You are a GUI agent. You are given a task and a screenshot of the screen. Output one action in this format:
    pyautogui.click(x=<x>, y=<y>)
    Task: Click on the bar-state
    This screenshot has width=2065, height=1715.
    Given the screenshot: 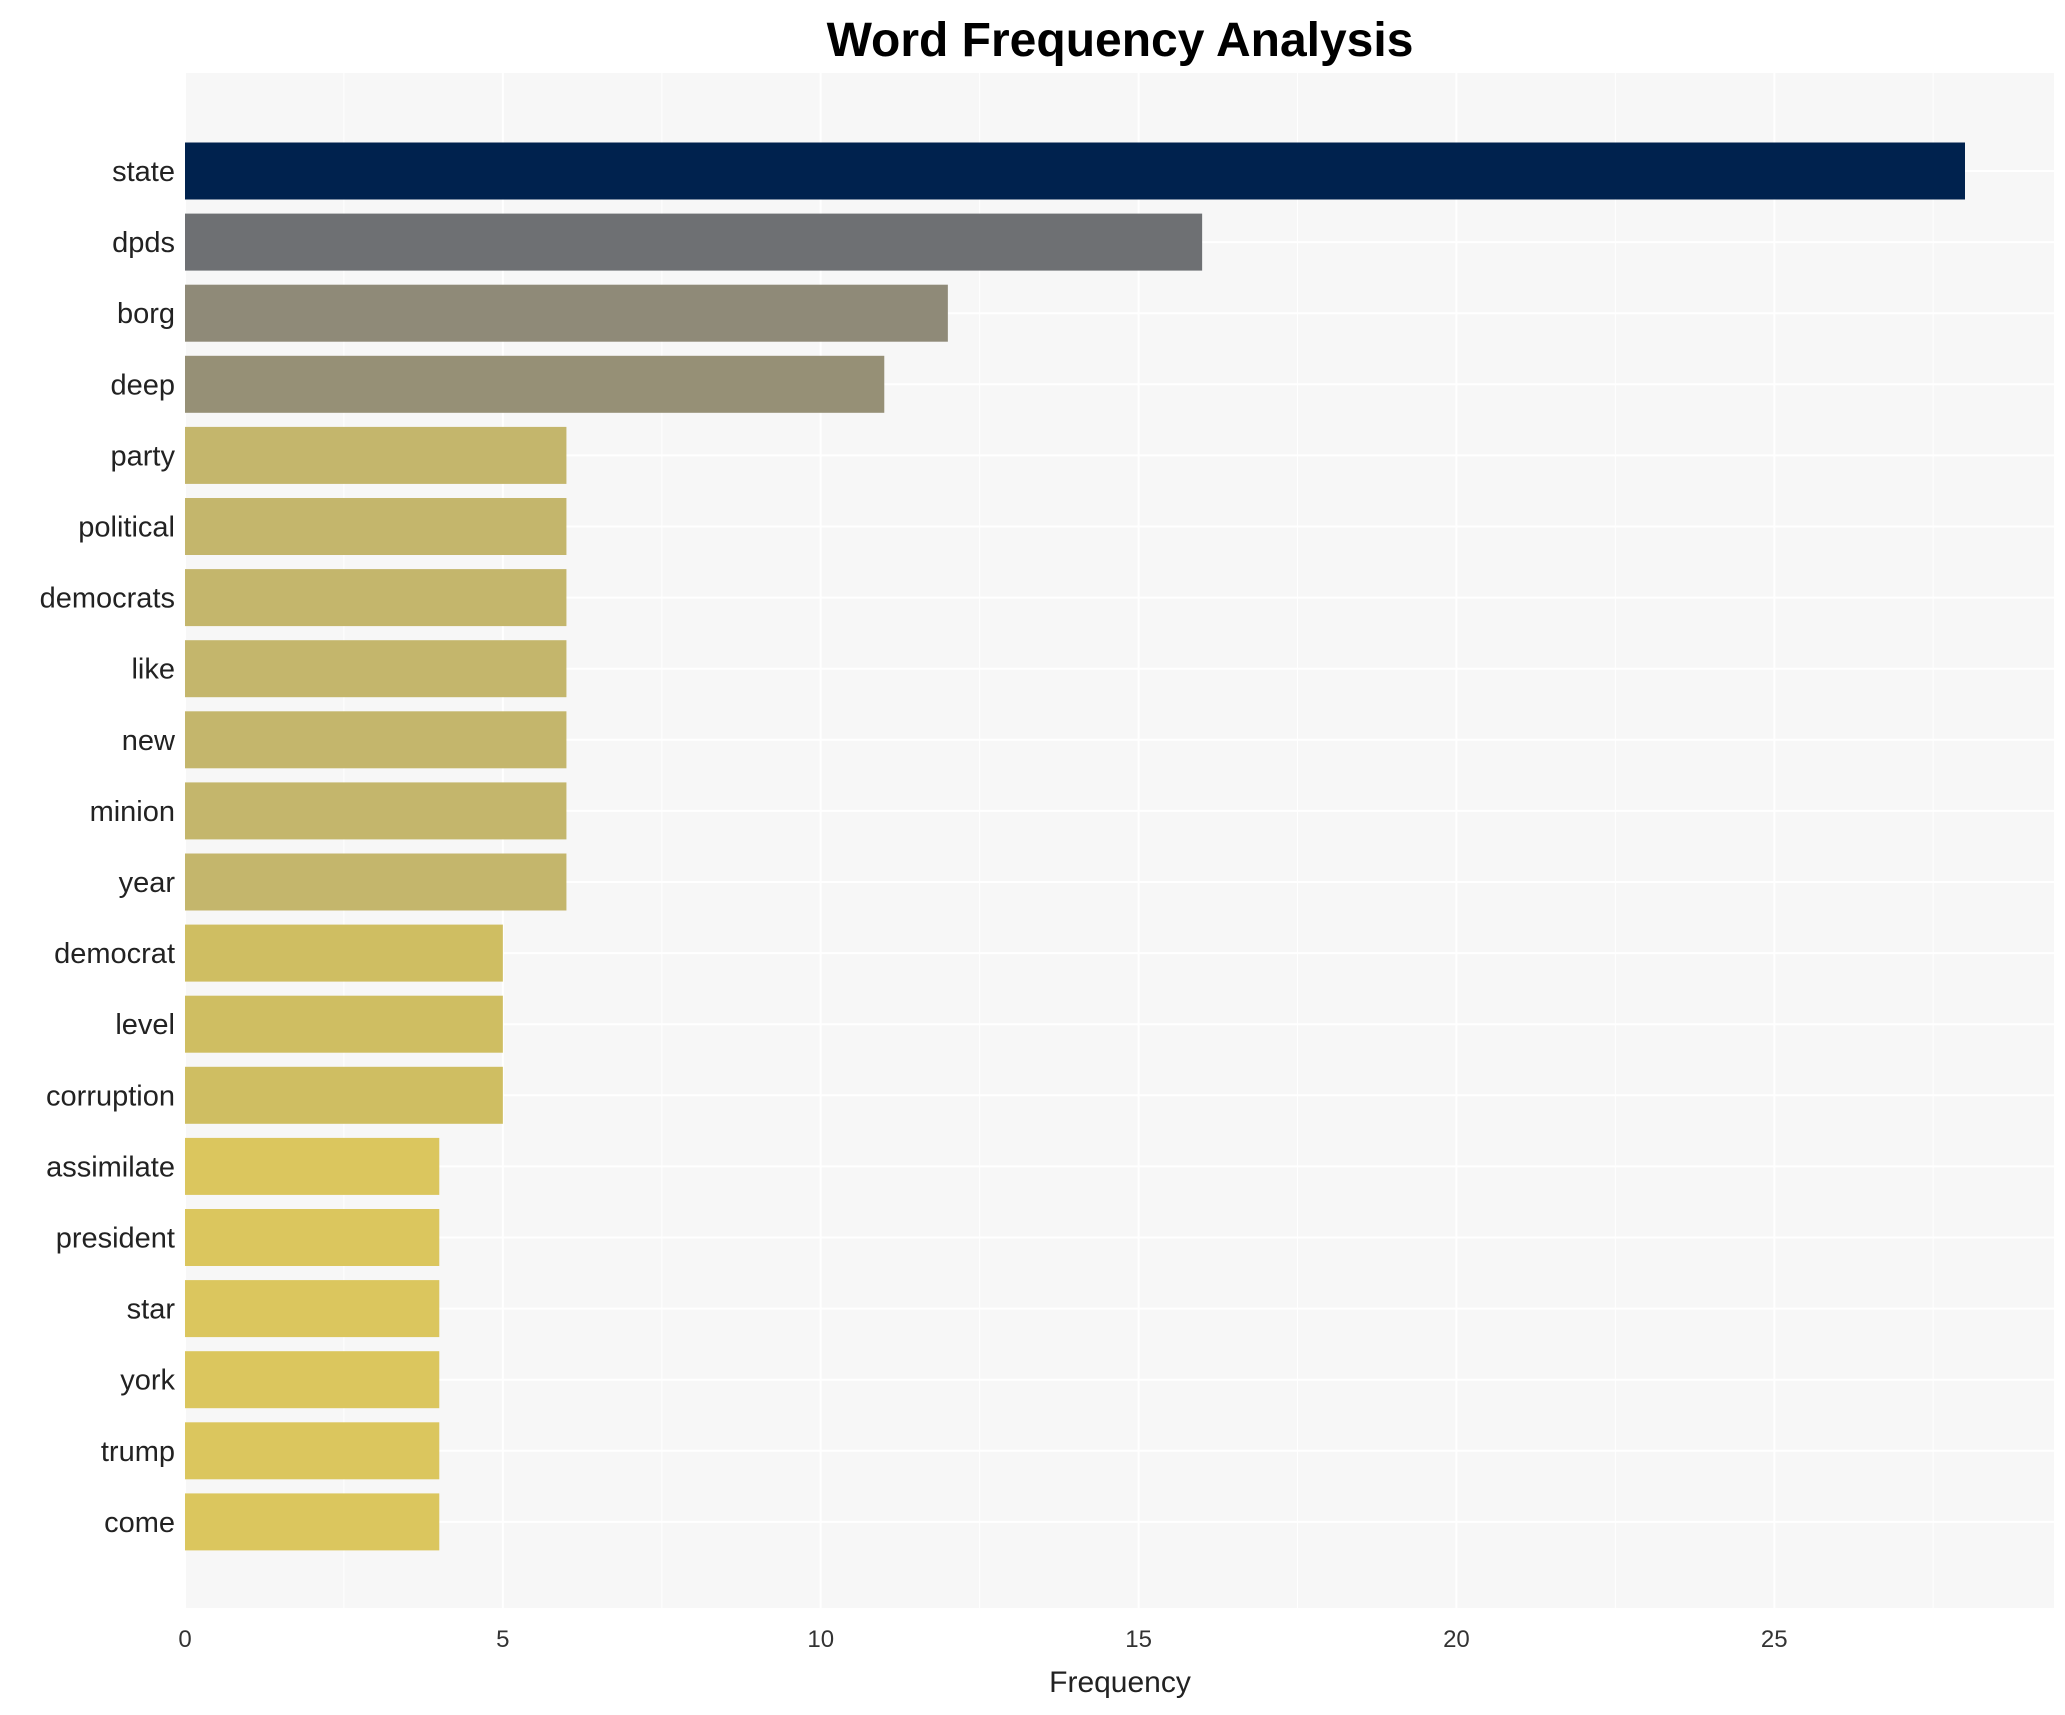 What is the action you would take?
    pyautogui.click(x=1075, y=171)
    